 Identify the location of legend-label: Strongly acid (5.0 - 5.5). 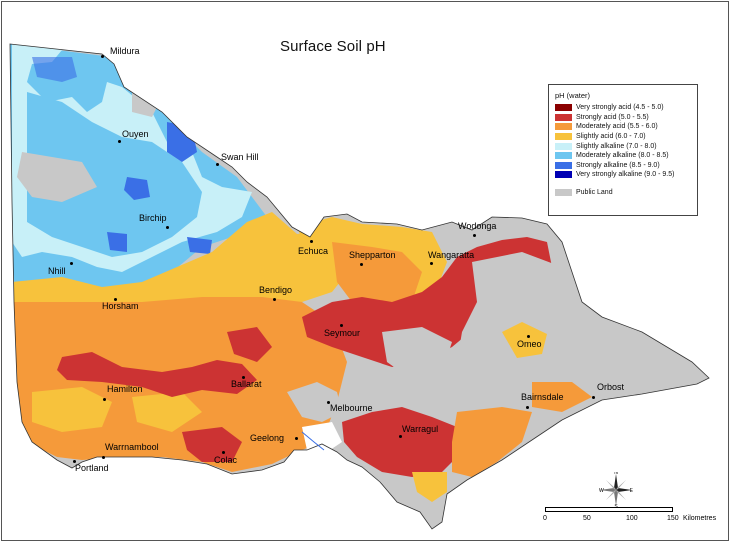
(612, 117).